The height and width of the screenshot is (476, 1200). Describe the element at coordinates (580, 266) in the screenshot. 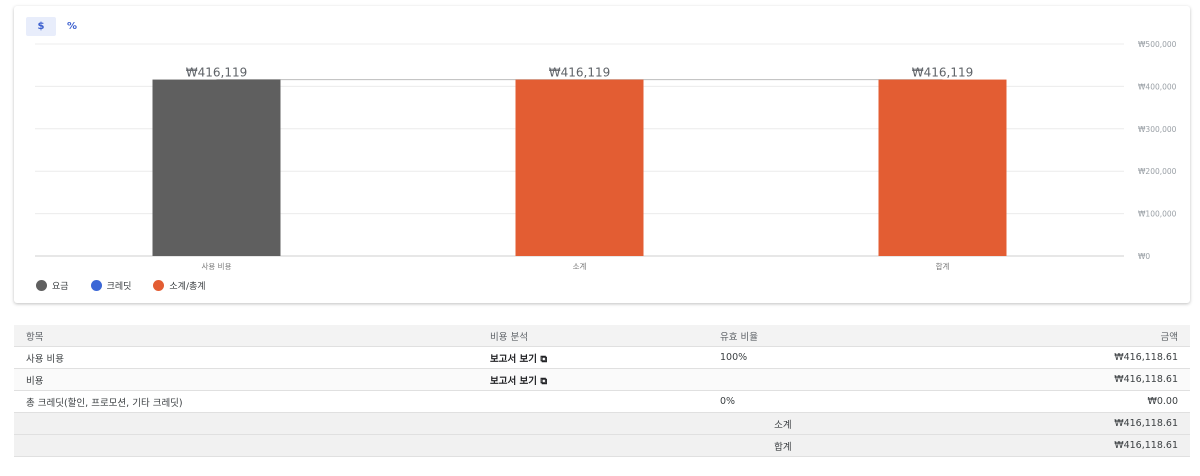

I see `x-tick-label: 소계` at that location.